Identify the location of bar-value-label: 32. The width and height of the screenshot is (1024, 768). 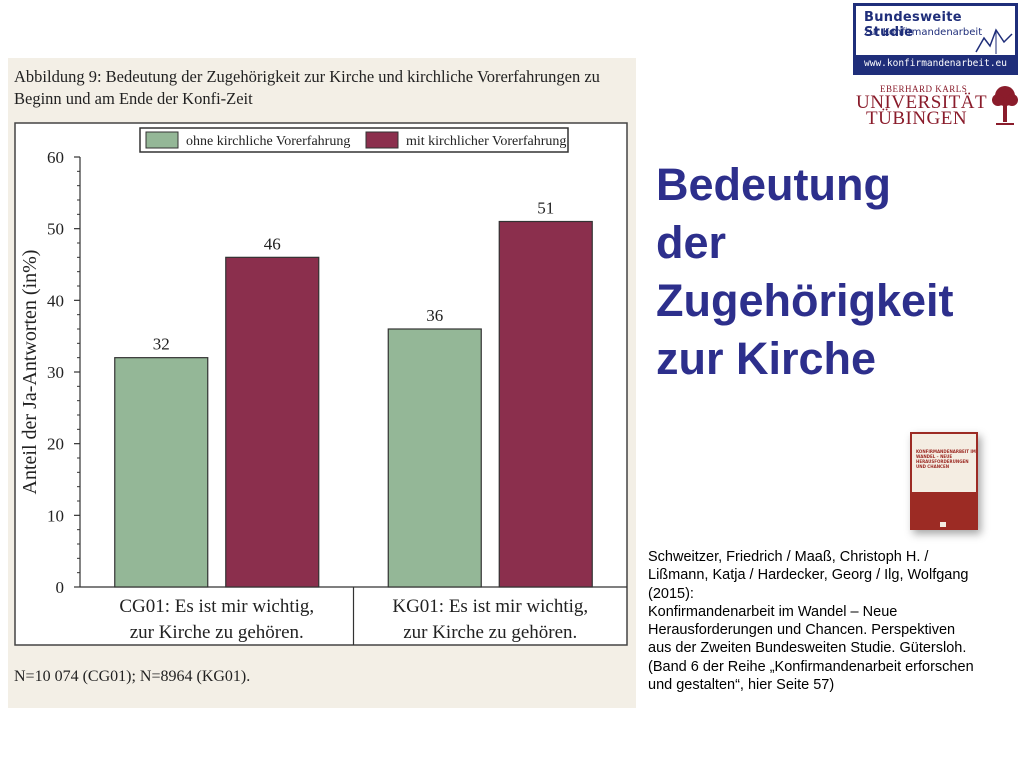
(161, 344).